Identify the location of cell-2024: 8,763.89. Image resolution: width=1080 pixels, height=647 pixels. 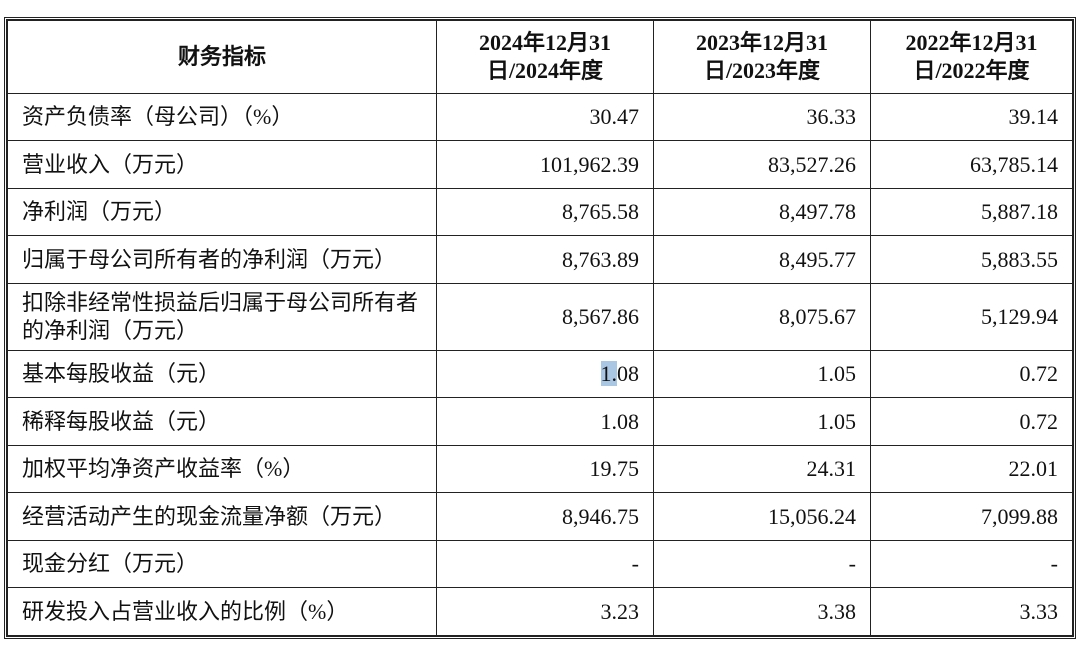
(545, 259).